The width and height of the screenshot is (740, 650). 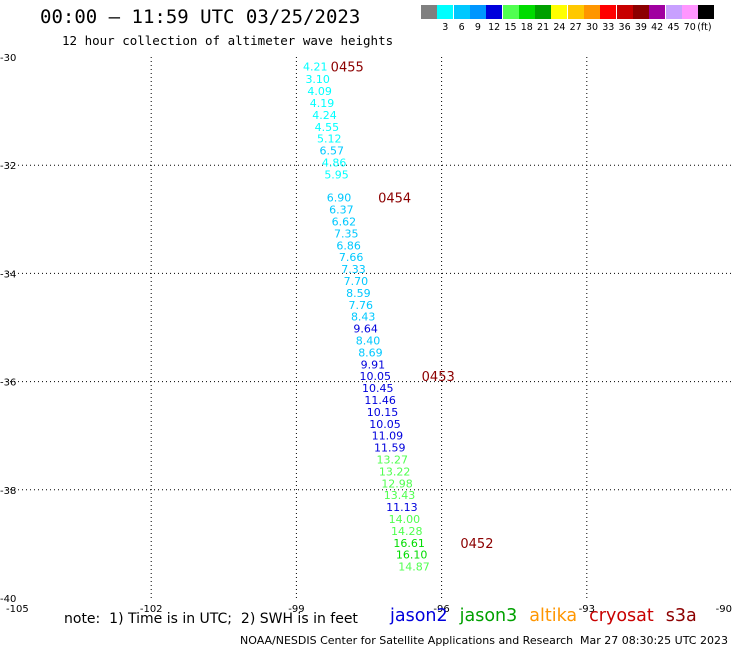 I want to click on wave-height-label: 8.40, so click(x=368, y=340).